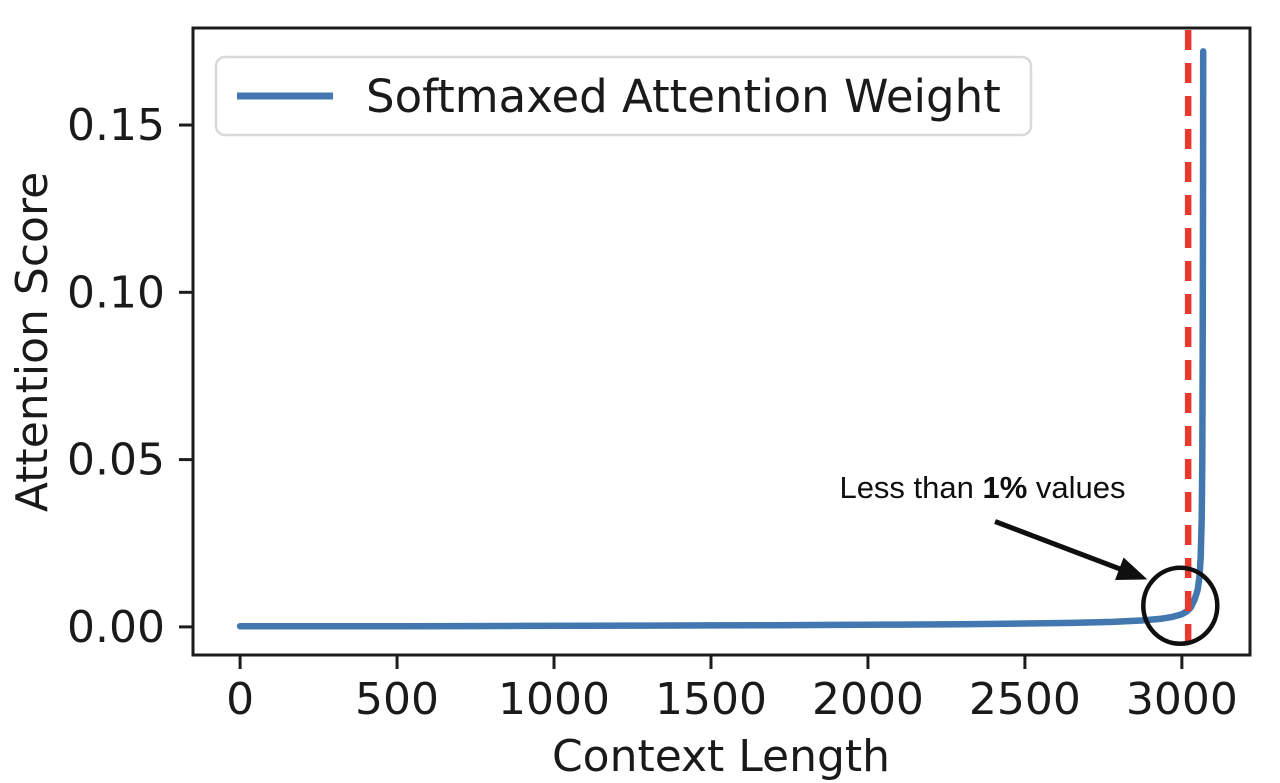  I want to click on x-tick-label: 500, so click(397, 699).